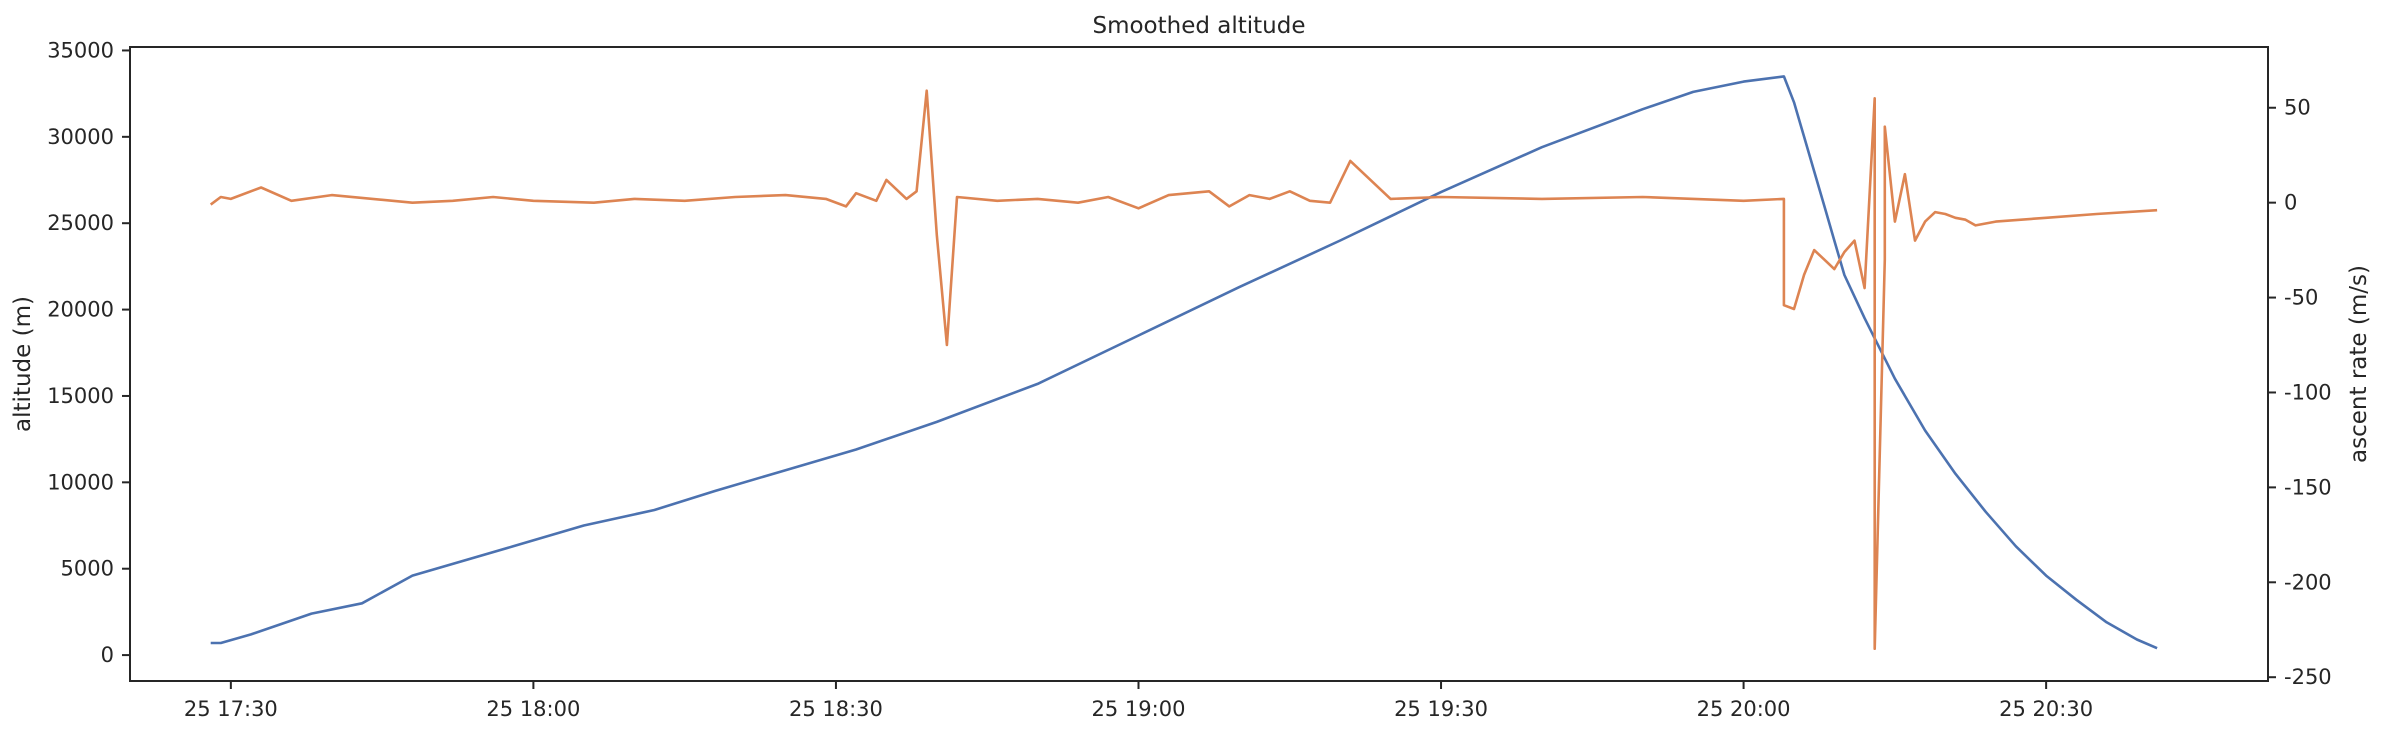 The image size is (2385, 735). Describe the element at coordinates (2359, 364) in the screenshot. I see `y2-axis-title: ascent rate (m/s)` at that location.